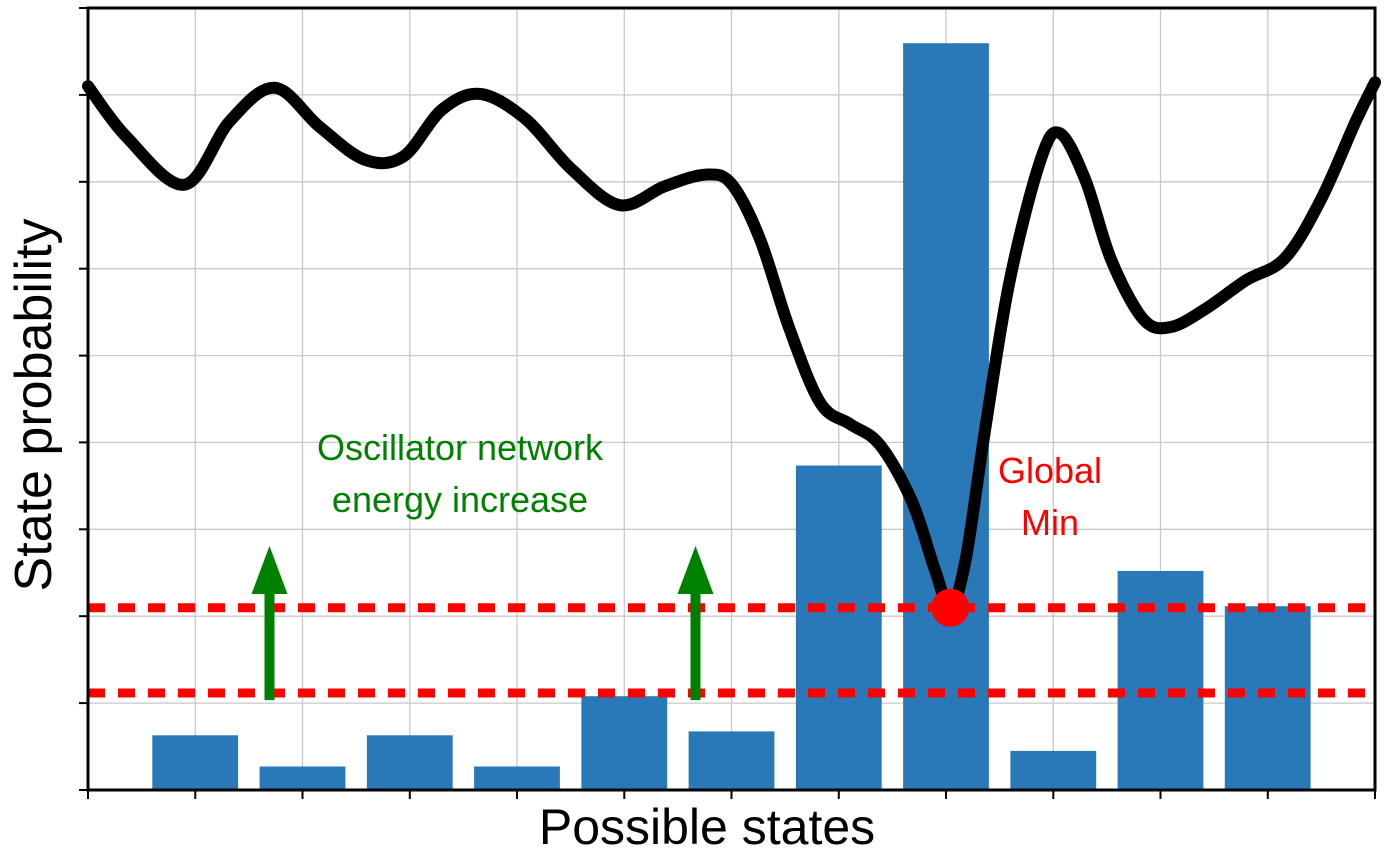 The image size is (1392, 862). Describe the element at coordinates (1049, 523) in the screenshot. I see `annotation-global-min-line2: Min` at that location.